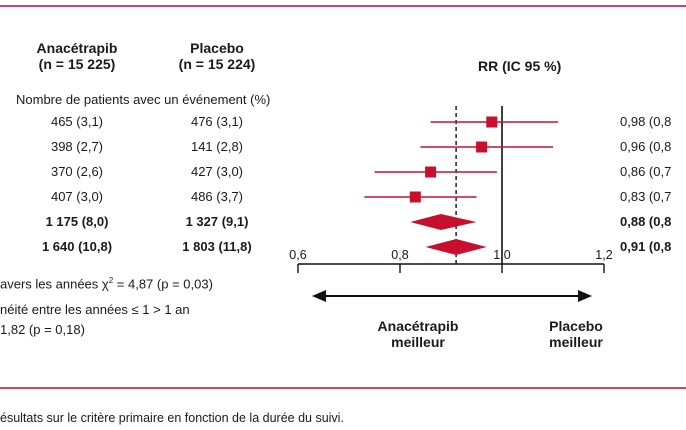 The image size is (686, 430). I want to click on row-rr-value: 0,98 (0,8, so click(646, 121).